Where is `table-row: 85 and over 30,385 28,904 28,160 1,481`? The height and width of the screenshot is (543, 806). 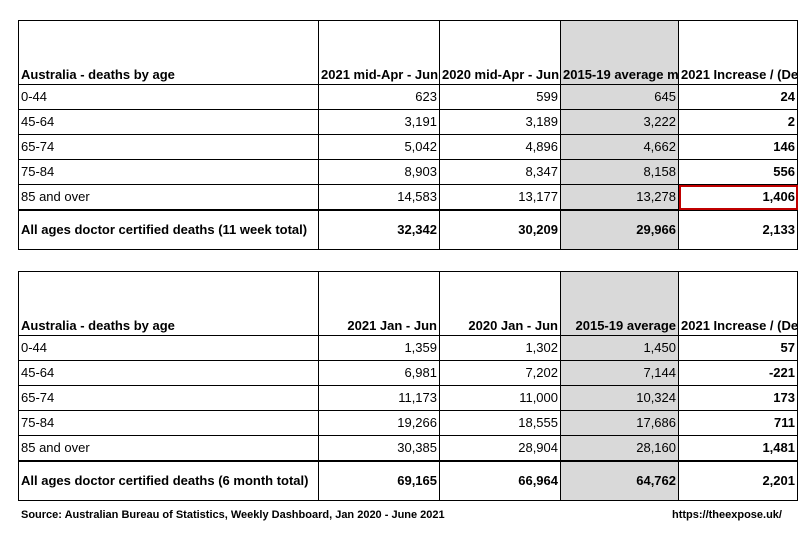
table-row: 85 and over 30,385 28,904 28,160 1,481 is located at coordinates (408, 448).